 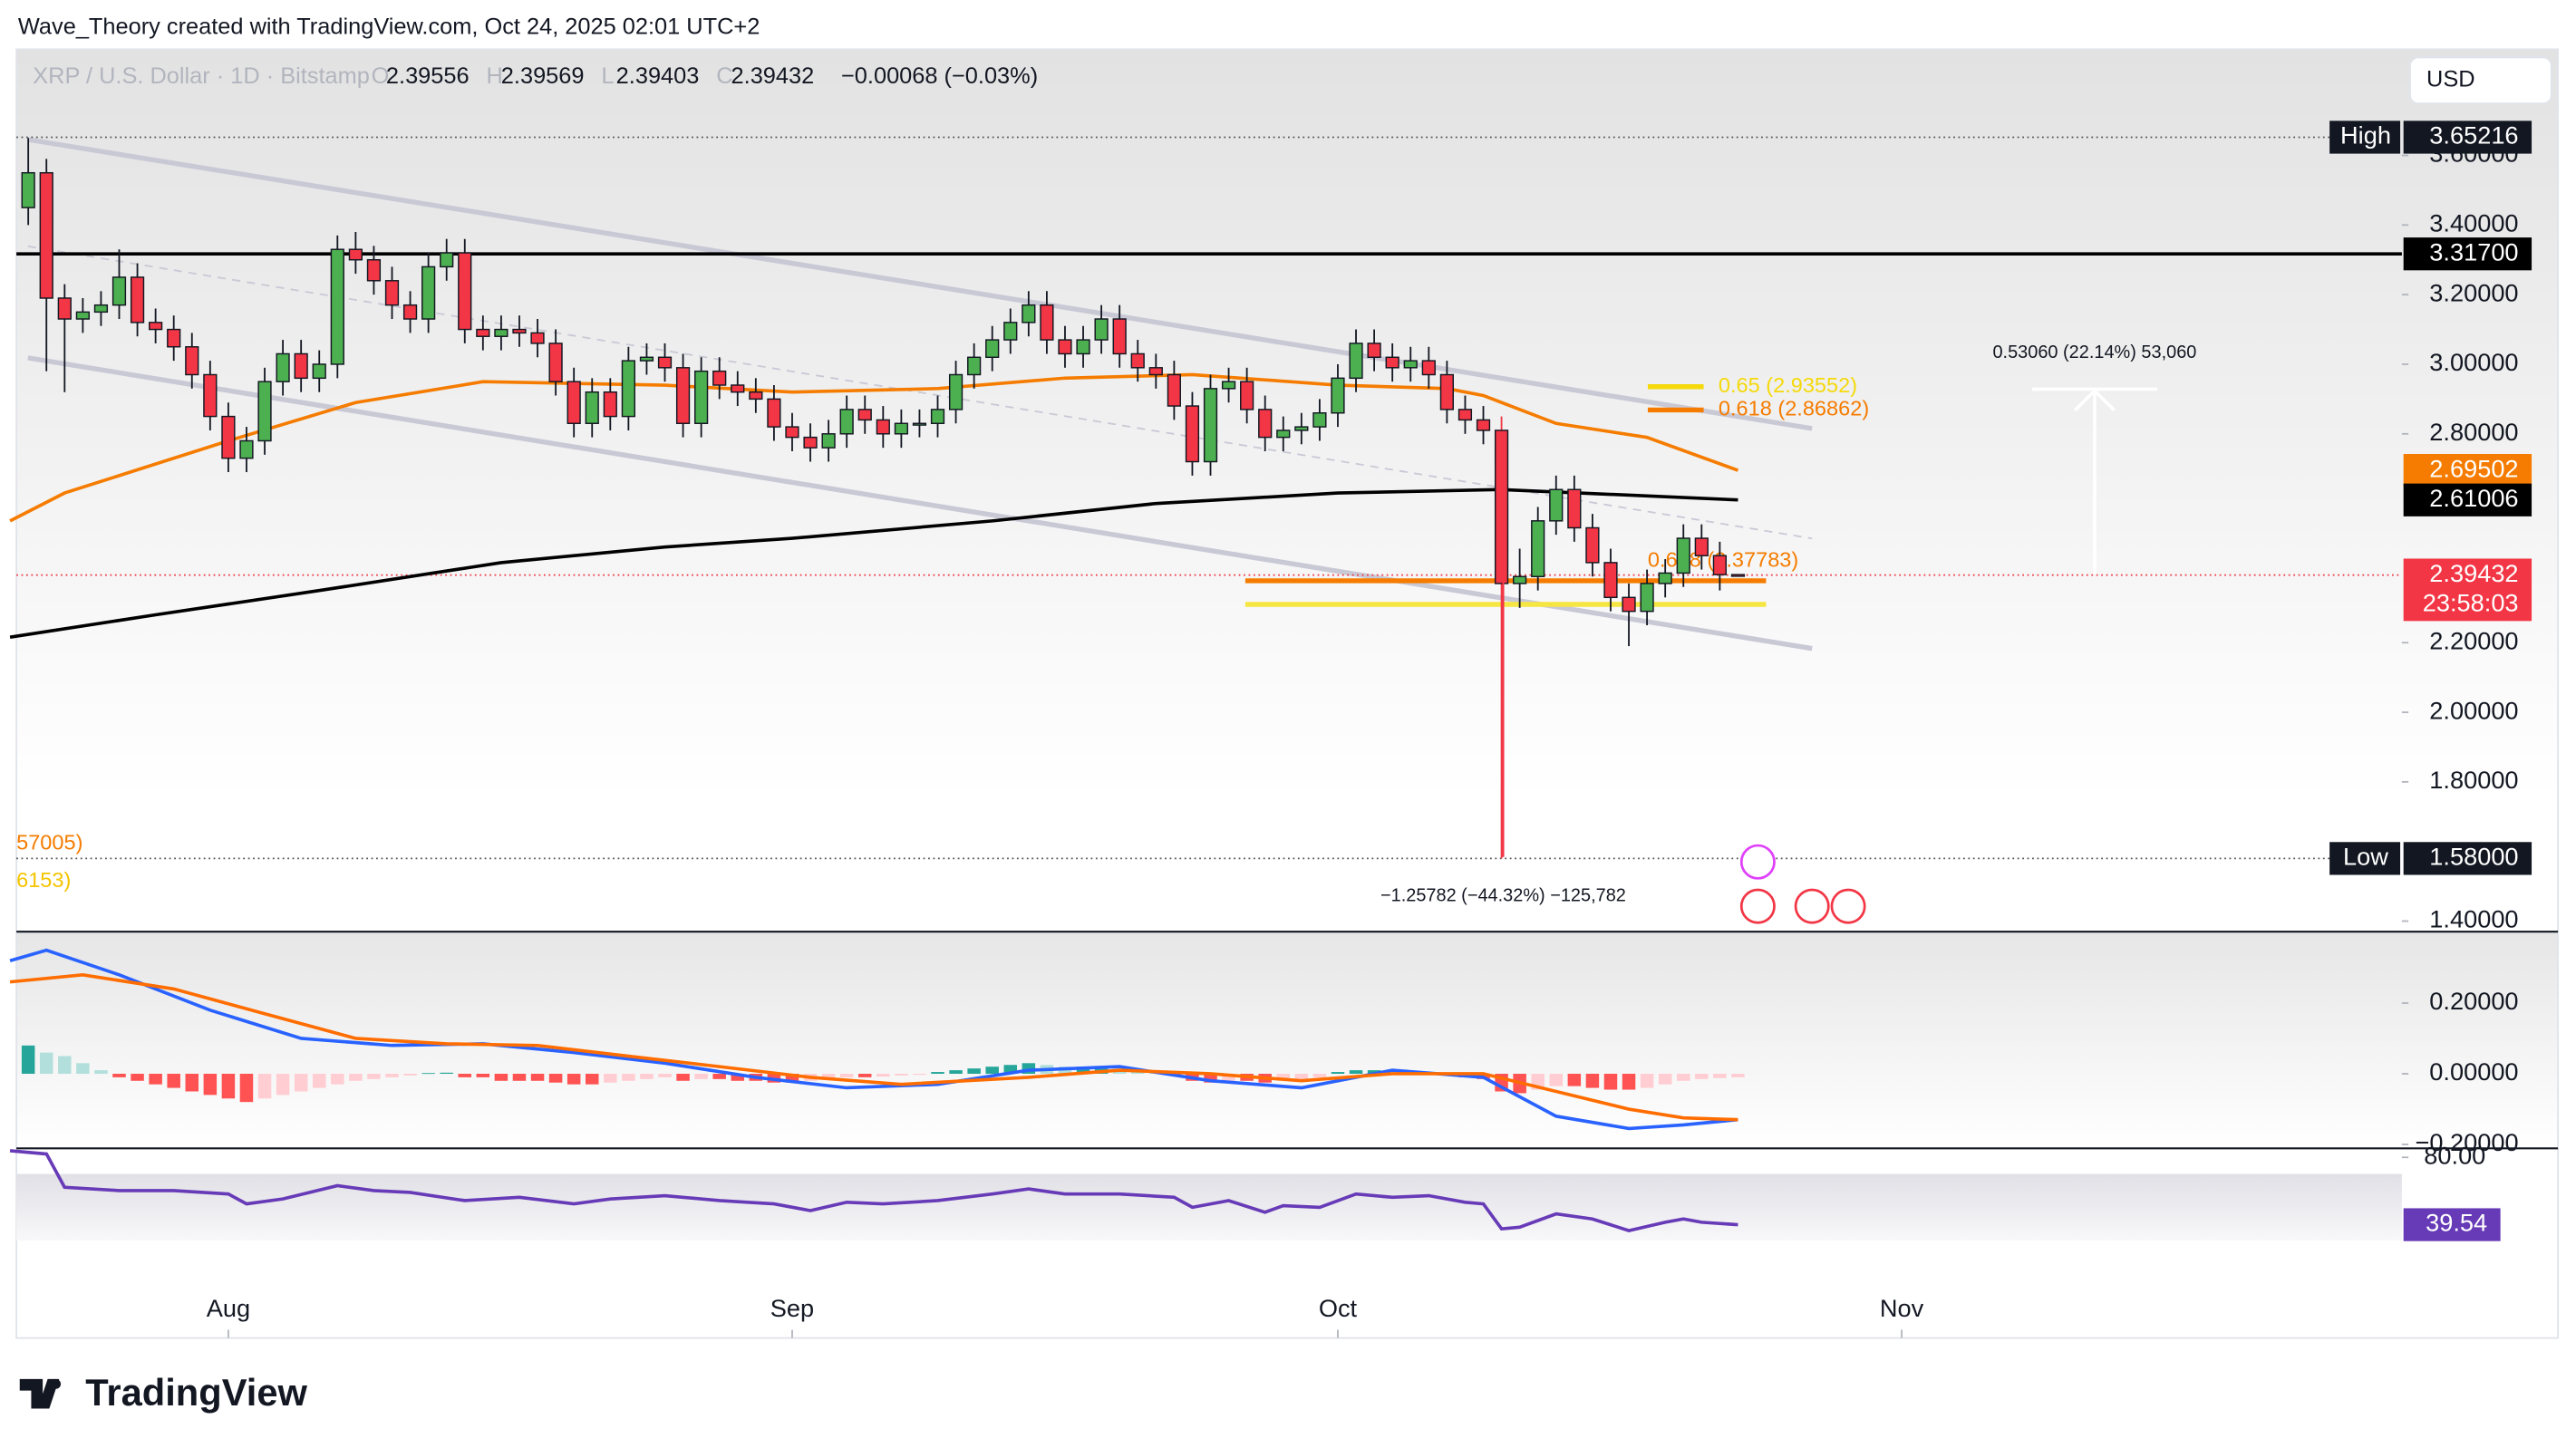 I want to click on logo-dot, so click(x=56, y=1383).